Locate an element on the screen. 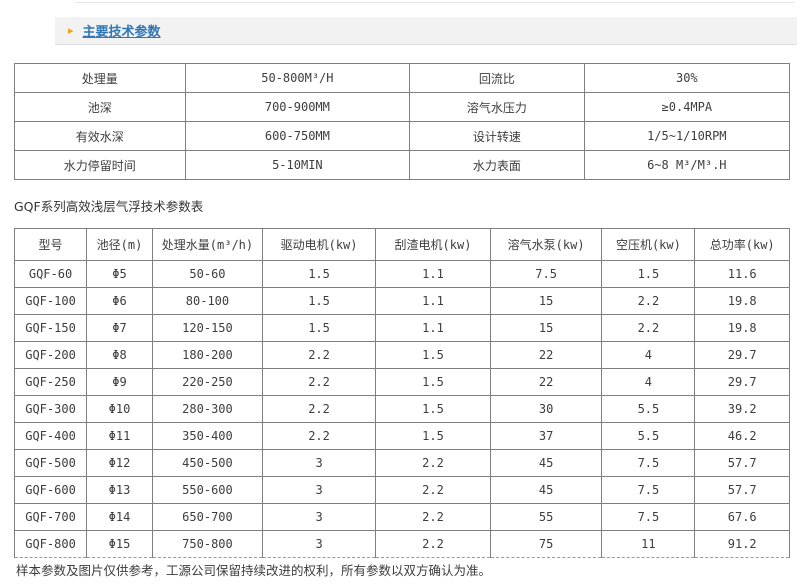 The height and width of the screenshot is (584, 802). spec-cell: Φ9 is located at coordinates (119, 382).